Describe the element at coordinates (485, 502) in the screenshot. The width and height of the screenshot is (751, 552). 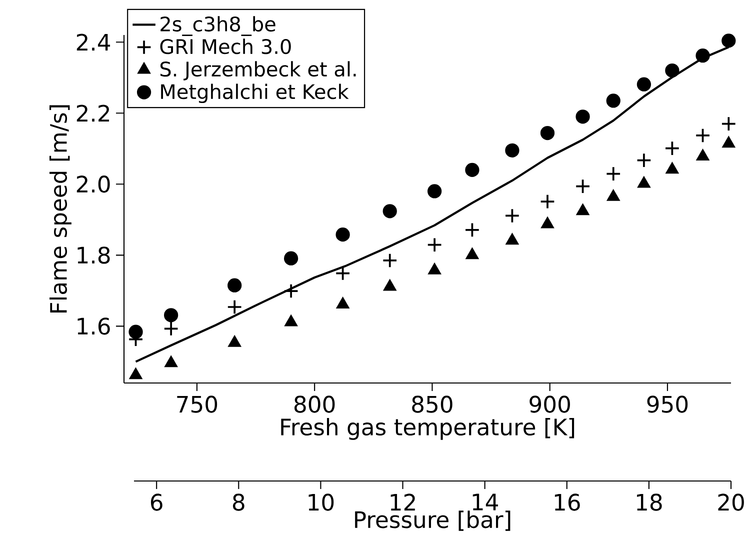
I see `x2-tick-label: 14` at that location.